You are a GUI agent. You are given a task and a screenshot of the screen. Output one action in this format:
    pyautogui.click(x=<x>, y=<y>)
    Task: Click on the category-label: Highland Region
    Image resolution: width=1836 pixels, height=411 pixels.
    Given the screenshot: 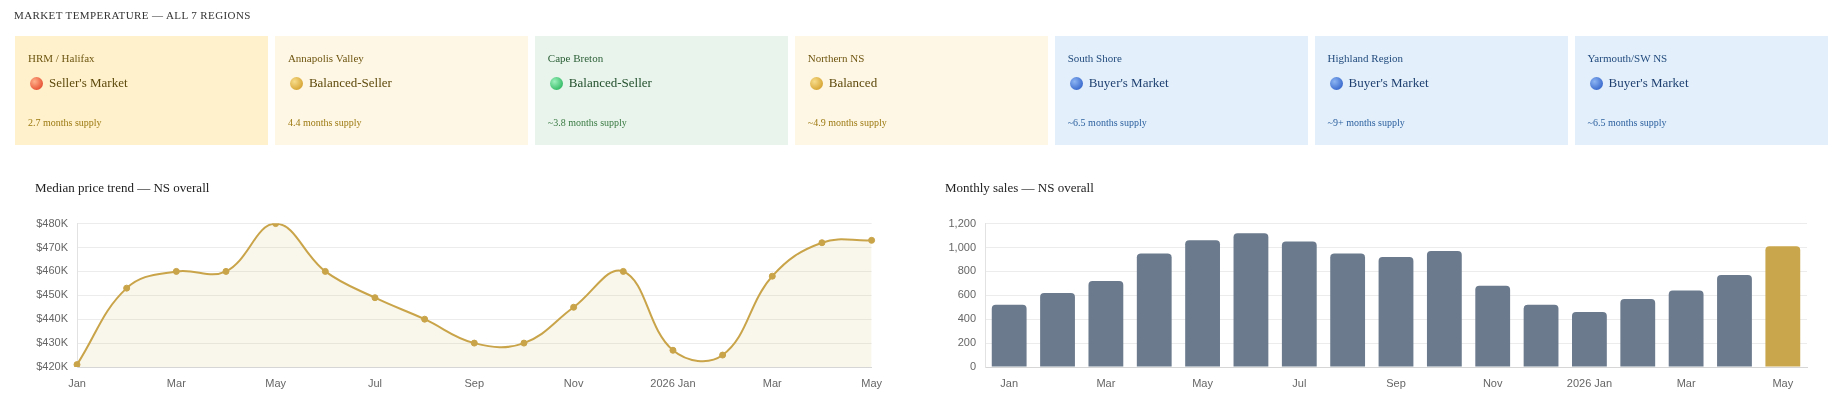 What is the action you would take?
    pyautogui.click(x=1365, y=58)
    